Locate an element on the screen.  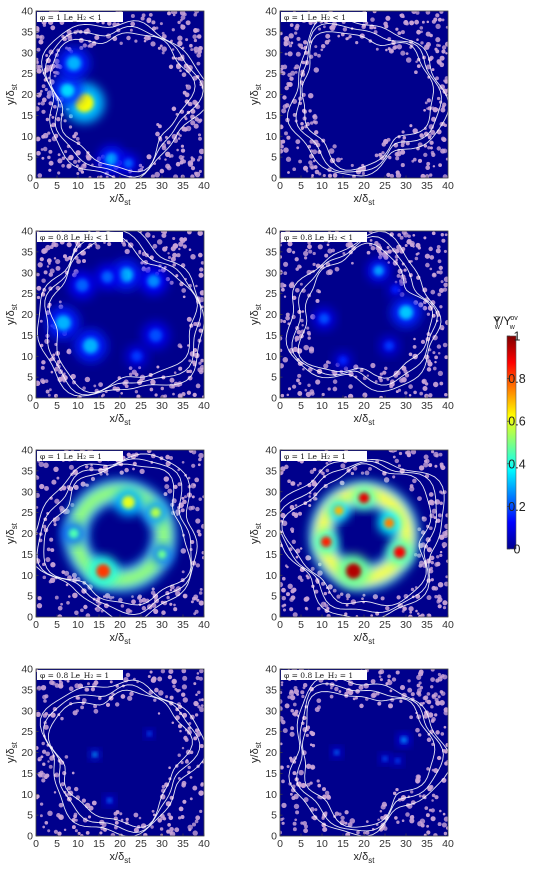
y-tick-label: 20 is located at coordinates (27, 315).